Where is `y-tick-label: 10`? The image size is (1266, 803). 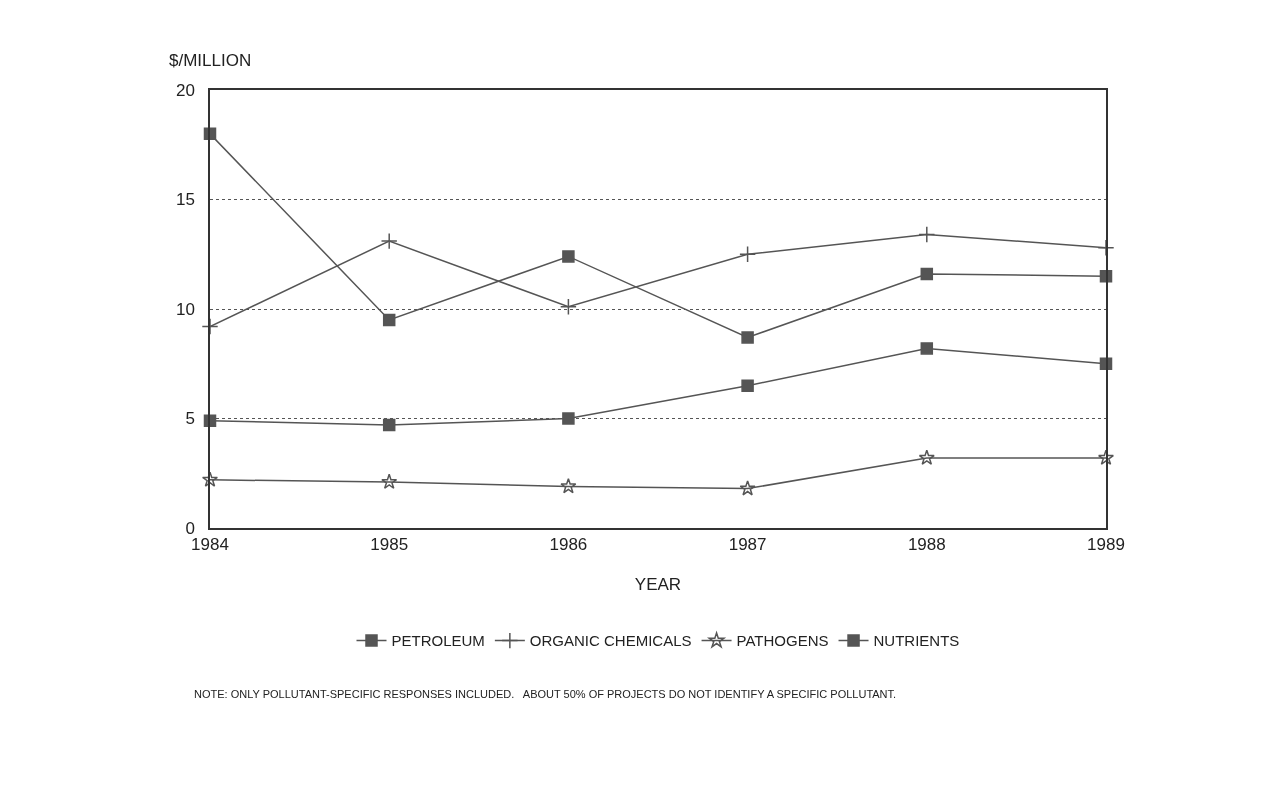
y-tick-label: 10 is located at coordinates (185, 309).